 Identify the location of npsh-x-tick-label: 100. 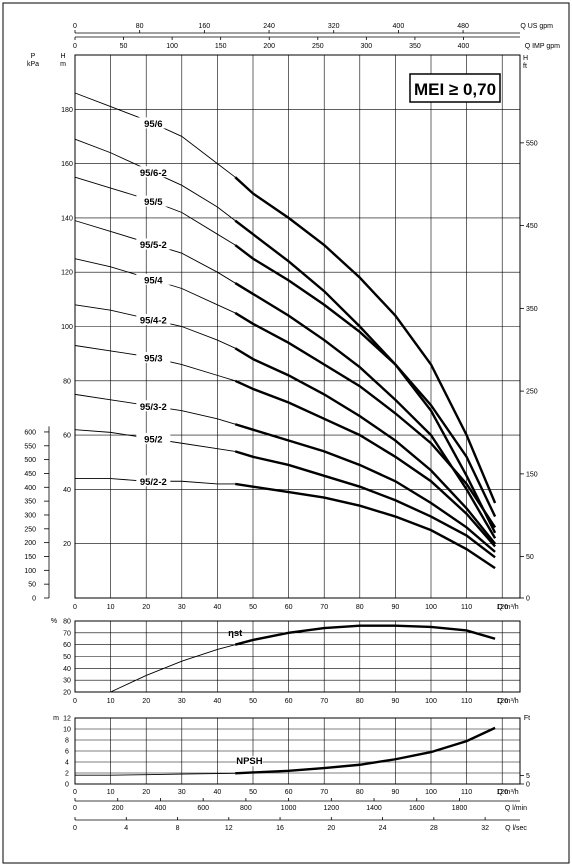
(431, 792).